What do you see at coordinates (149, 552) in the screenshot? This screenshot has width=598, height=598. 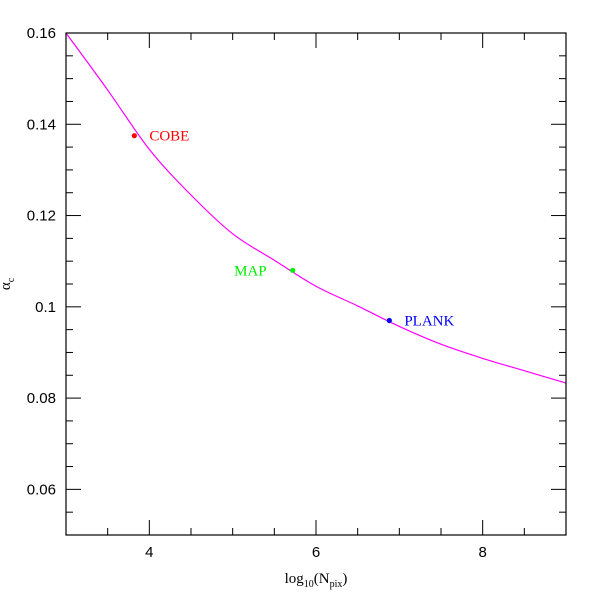 I see `x-tick-label: 4` at bounding box center [149, 552].